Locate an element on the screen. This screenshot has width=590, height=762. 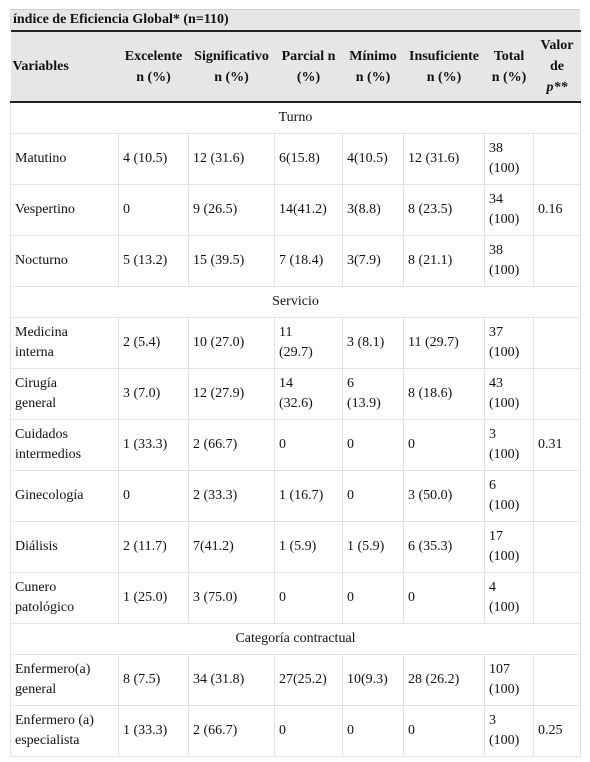
cell-parcial: 27(25.2) is located at coordinates (308, 680).